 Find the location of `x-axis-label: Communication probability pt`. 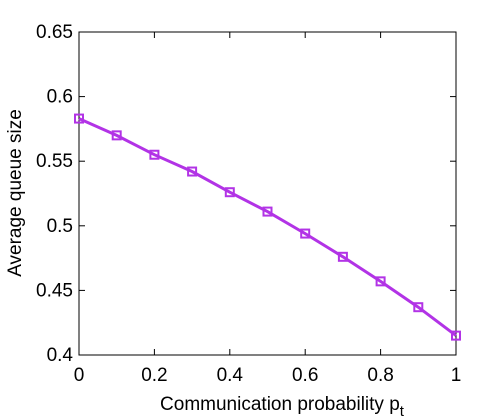

x-axis-label: Communication probability pt is located at coordinates (282, 407).